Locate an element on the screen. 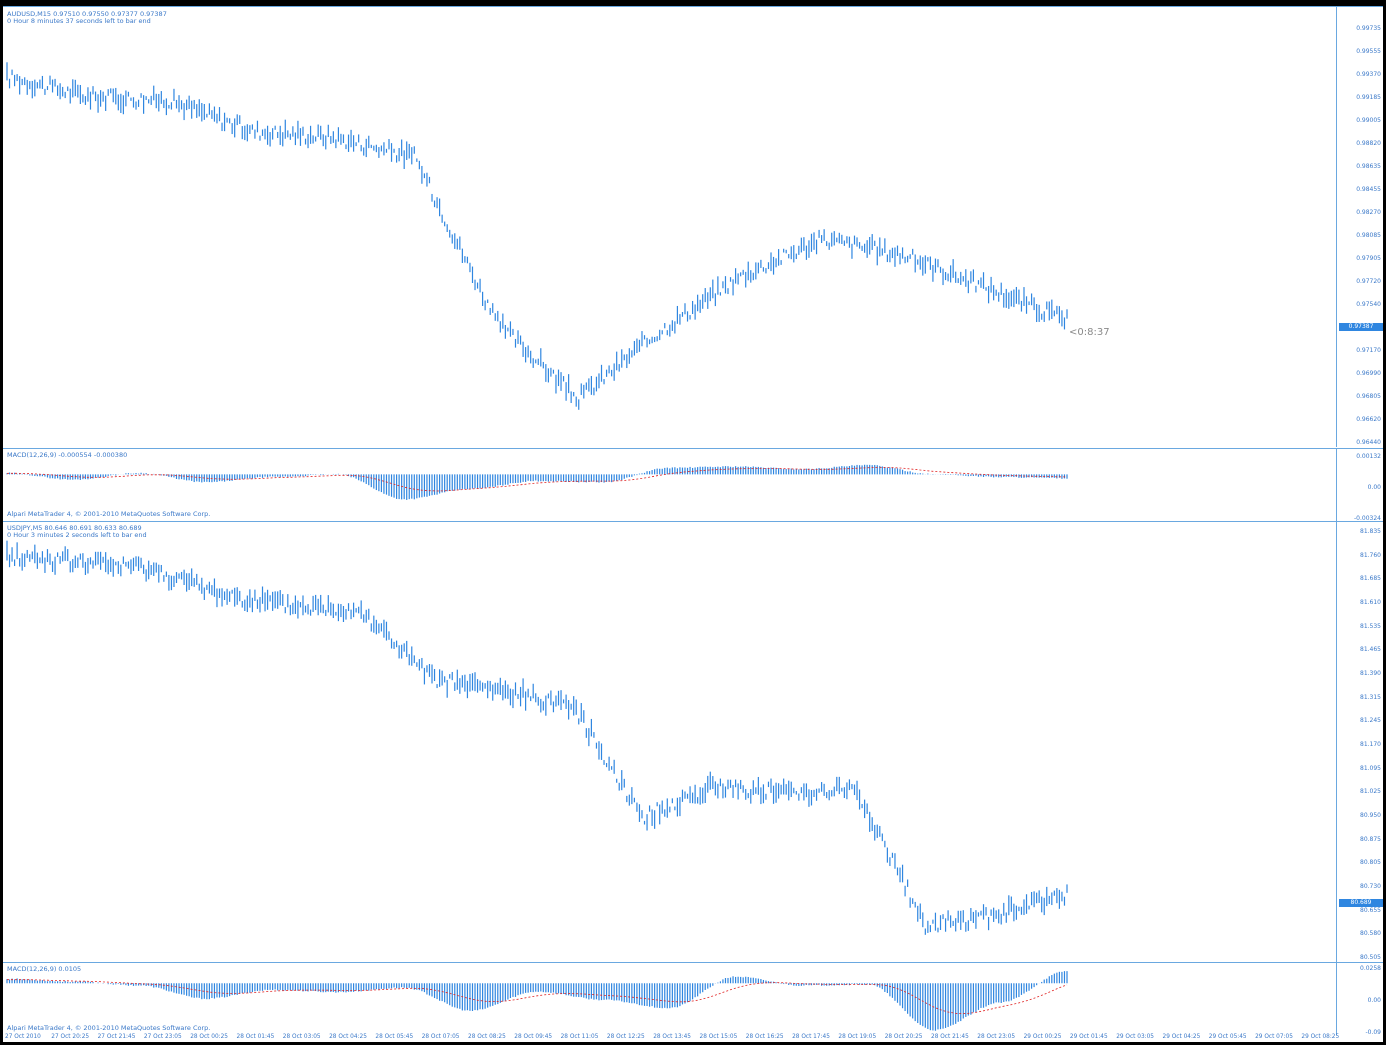 This screenshot has height=1045, width=1386. time-tick: 29 Oct 07:05 is located at coordinates (1274, 1037).